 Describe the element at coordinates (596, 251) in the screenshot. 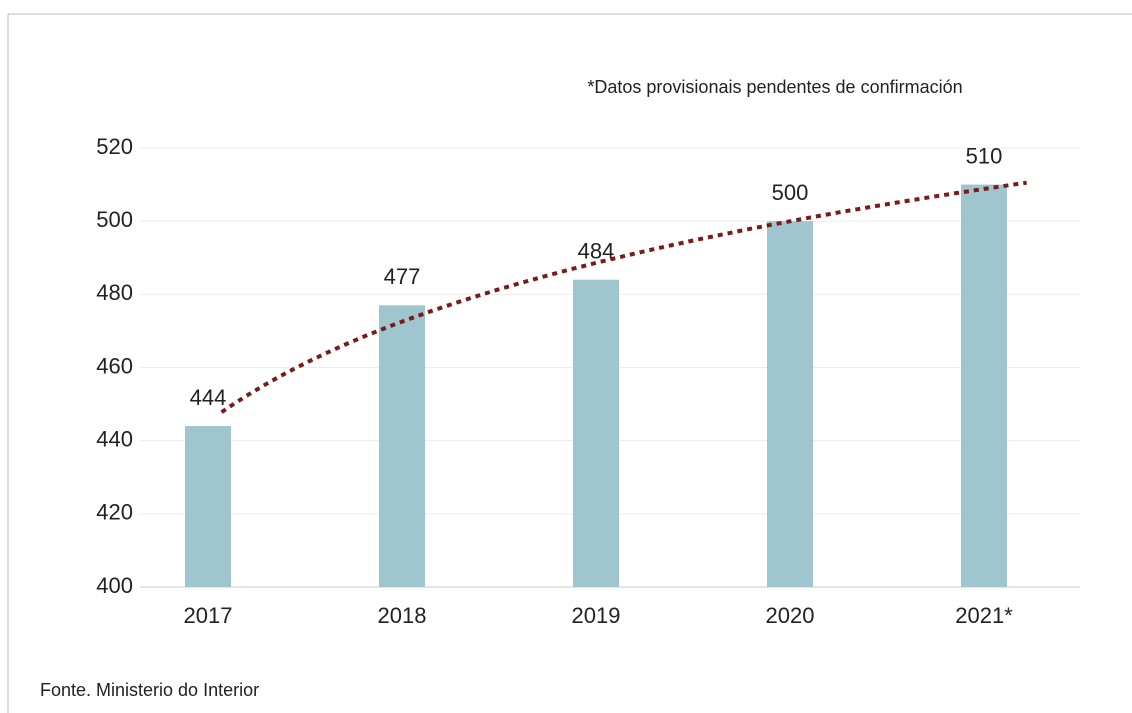

I see `data-label: 484` at that location.